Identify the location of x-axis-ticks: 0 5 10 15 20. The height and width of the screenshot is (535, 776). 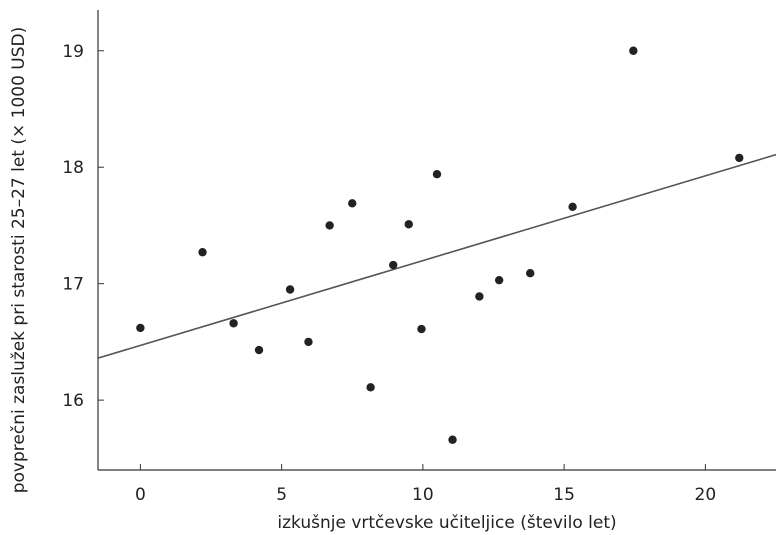
(425, 484).